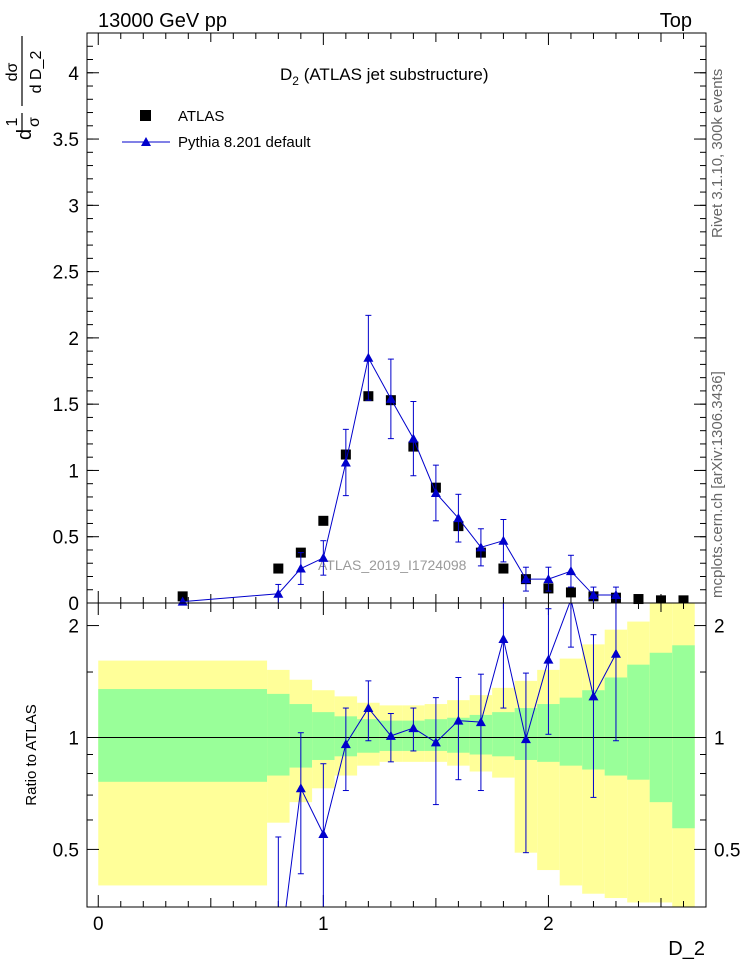  What do you see at coordinates (571, 772) in the screenshot?
I see `ratio-band-yellow` at bounding box center [571, 772].